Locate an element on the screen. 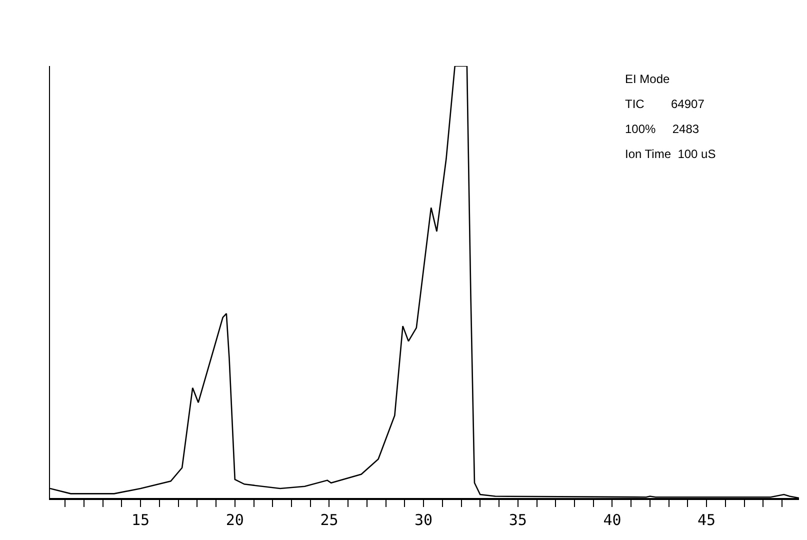 This screenshot has width=807, height=540. x-tick-label: 25 is located at coordinates (329, 520).